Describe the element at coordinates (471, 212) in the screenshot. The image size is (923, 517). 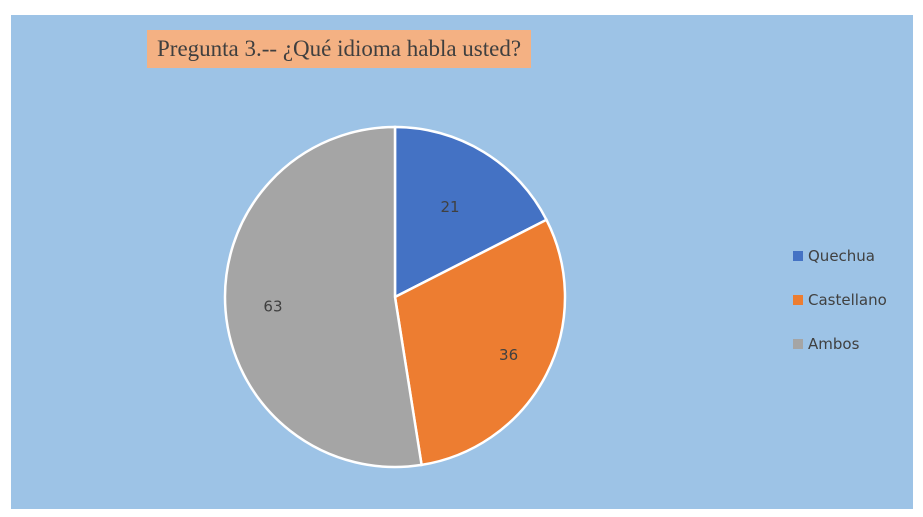
I see `pie-slice-quechua` at that location.